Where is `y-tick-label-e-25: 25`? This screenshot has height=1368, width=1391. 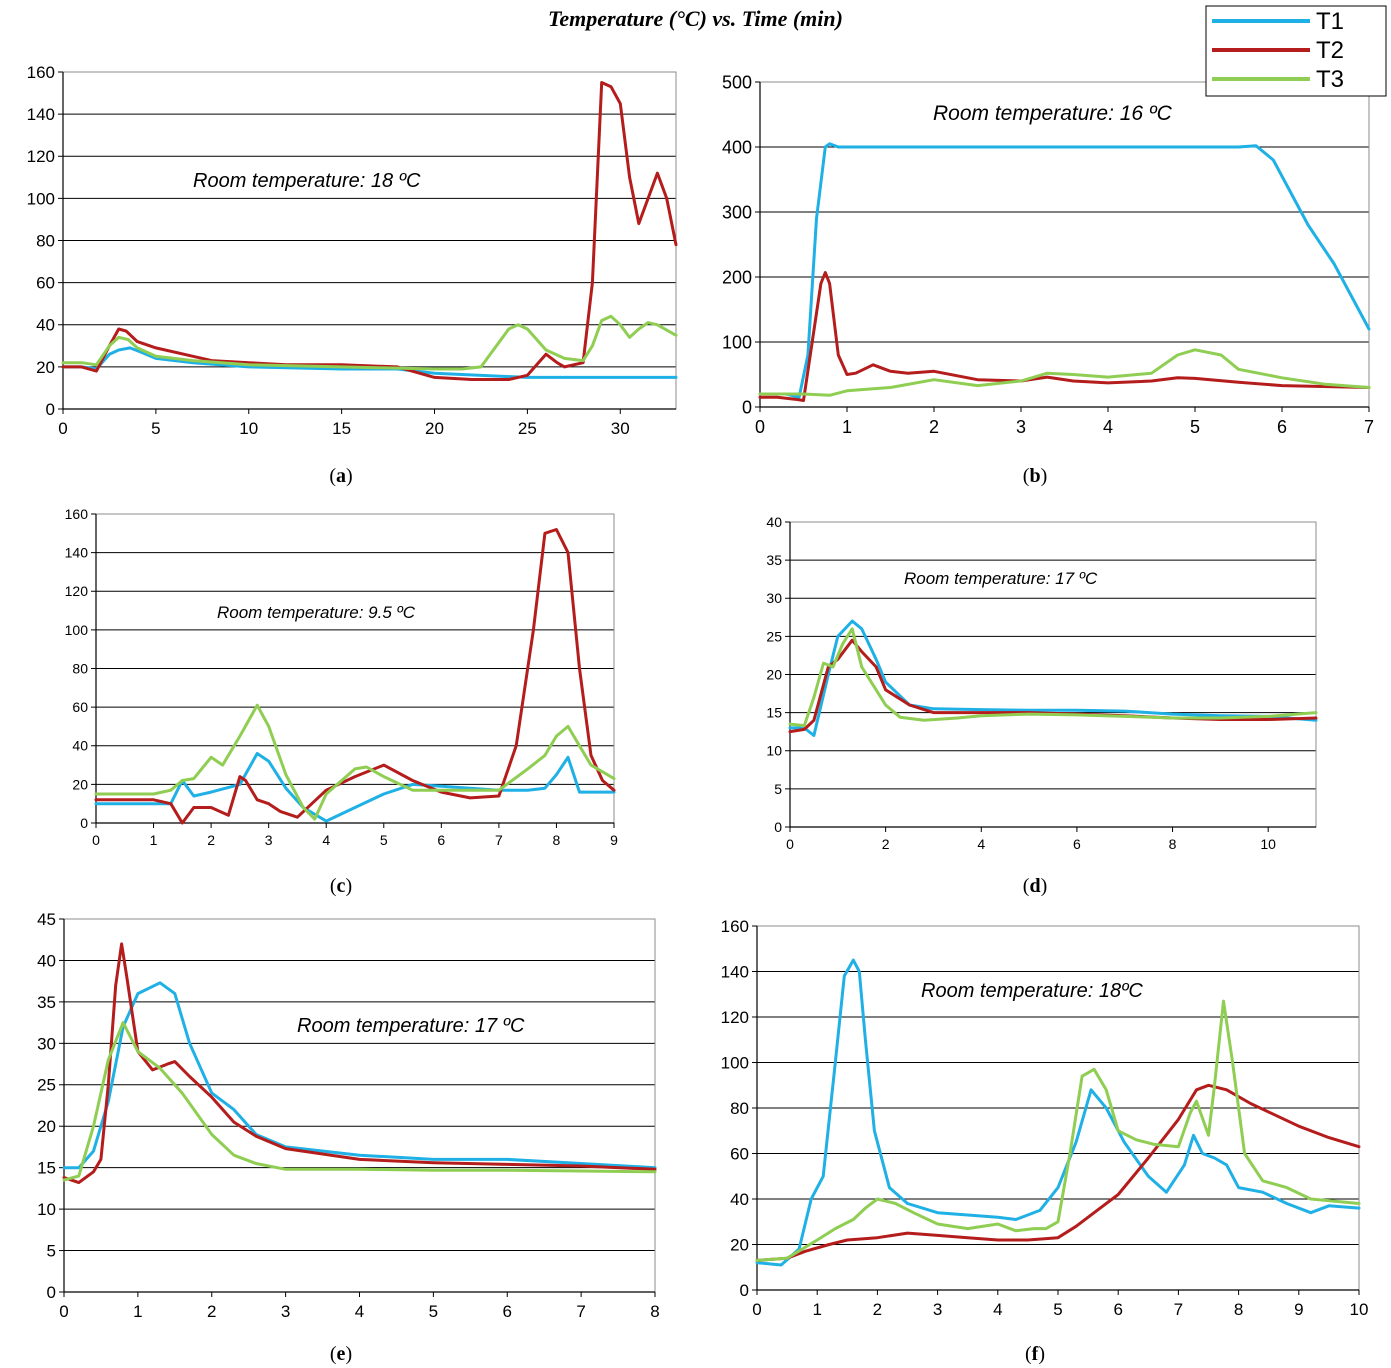 y-tick-label-e-25: 25 is located at coordinates (46, 1085).